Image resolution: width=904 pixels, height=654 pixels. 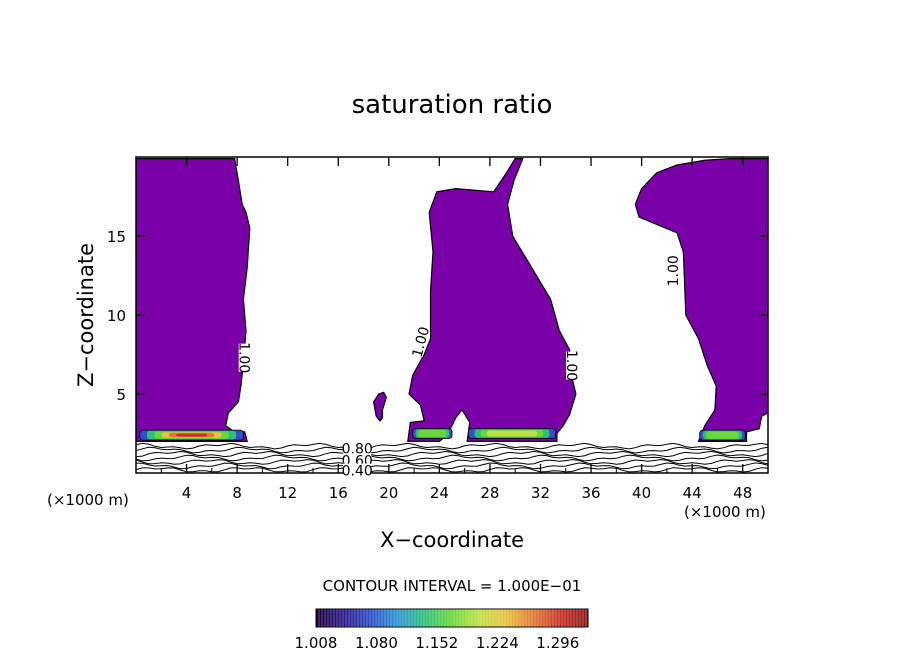 I want to click on colorbar-gradient, so click(x=452, y=618).